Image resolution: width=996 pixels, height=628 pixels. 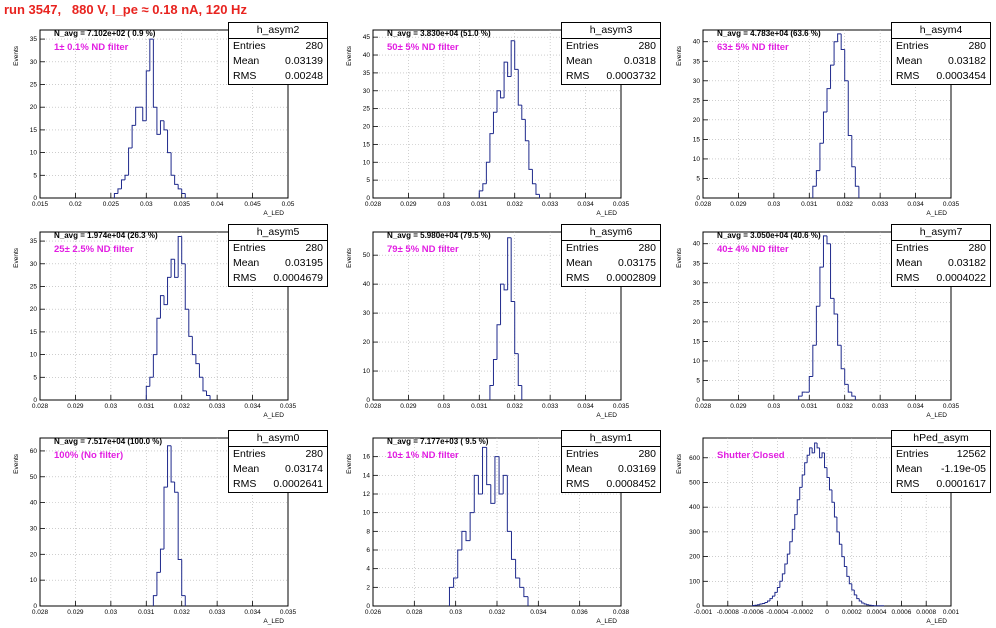 I want to click on run-title: run 3547, 880 V, I_pe ≈ 0.18 nA, 120 Hz, so click(x=125, y=9).